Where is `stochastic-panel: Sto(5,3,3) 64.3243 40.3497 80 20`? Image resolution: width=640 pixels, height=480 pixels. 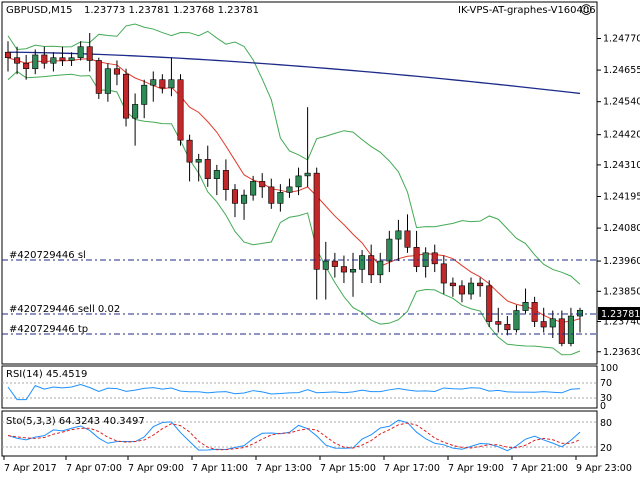 stochastic-panel: Sto(5,3,3) 64.3243 40.3497 80 20 is located at coordinates (306, 433).